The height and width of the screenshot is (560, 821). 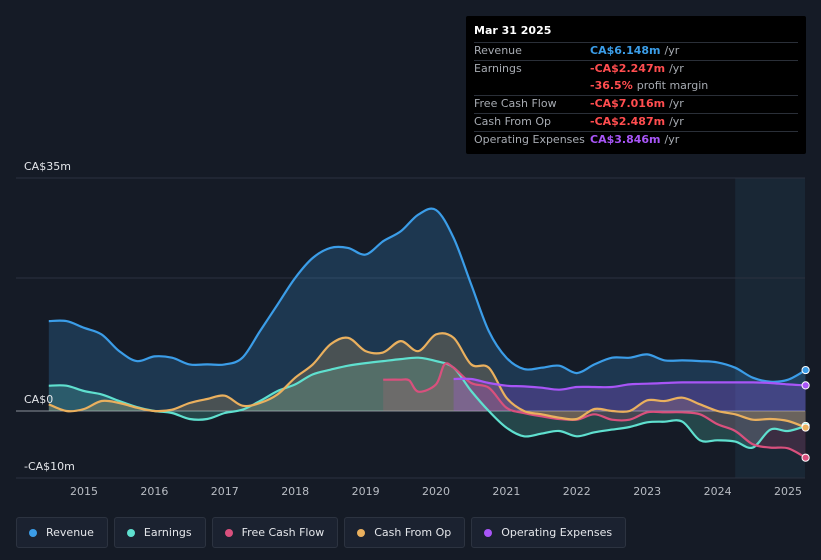 What do you see at coordinates (532, 86) in the screenshot?
I see `tooltip-row-label` at bounding box center [532, 86].